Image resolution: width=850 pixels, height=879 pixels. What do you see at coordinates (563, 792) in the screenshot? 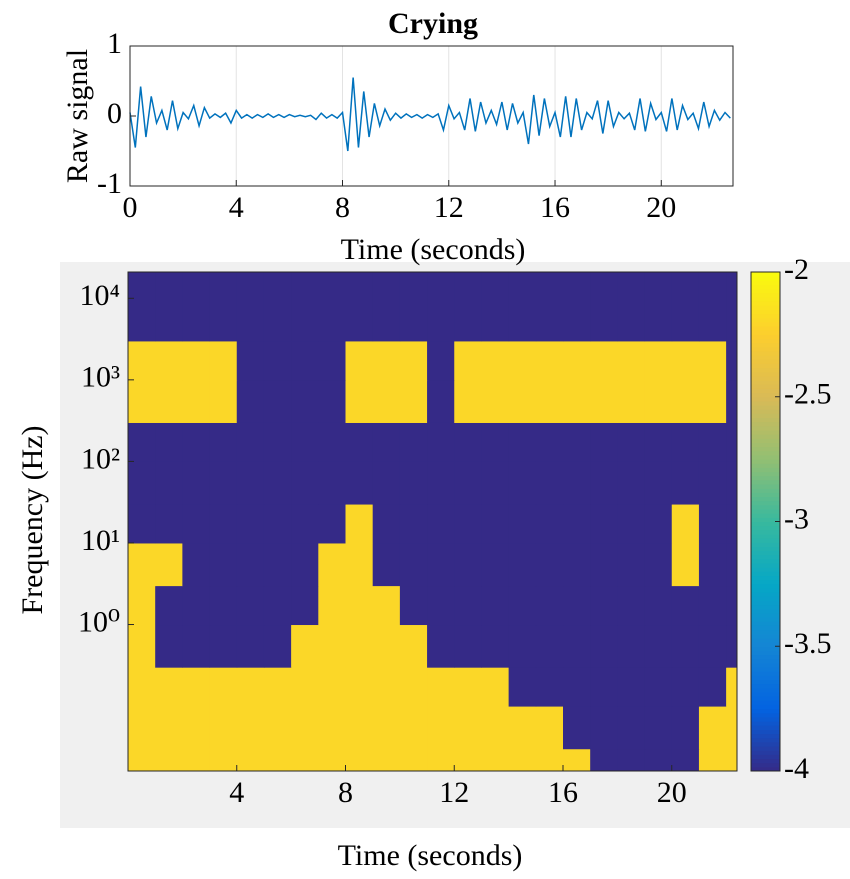
I see `x-tick-label: 16` at bounding box center [563, 792].